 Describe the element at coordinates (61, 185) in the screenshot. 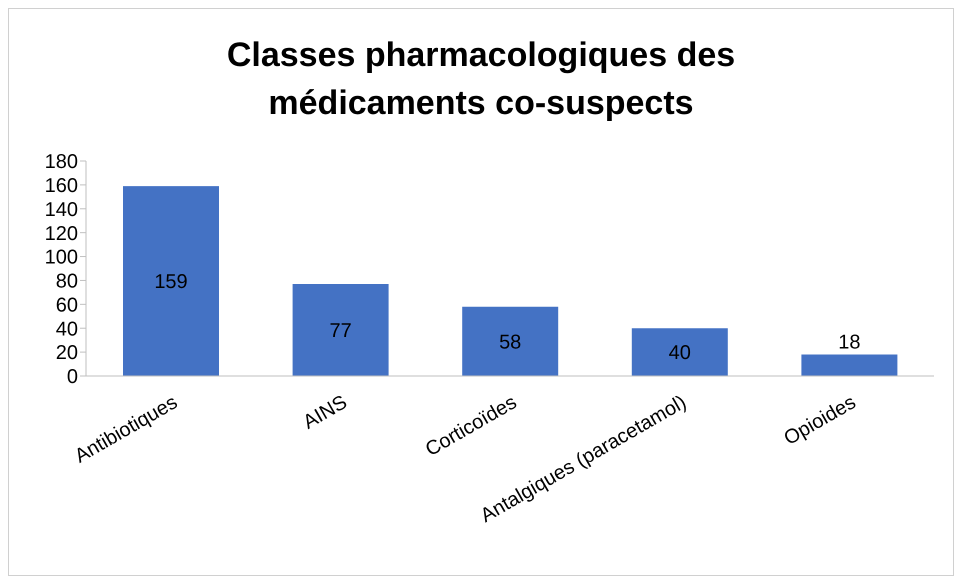

I see `y-tick-label: 160` at that location.